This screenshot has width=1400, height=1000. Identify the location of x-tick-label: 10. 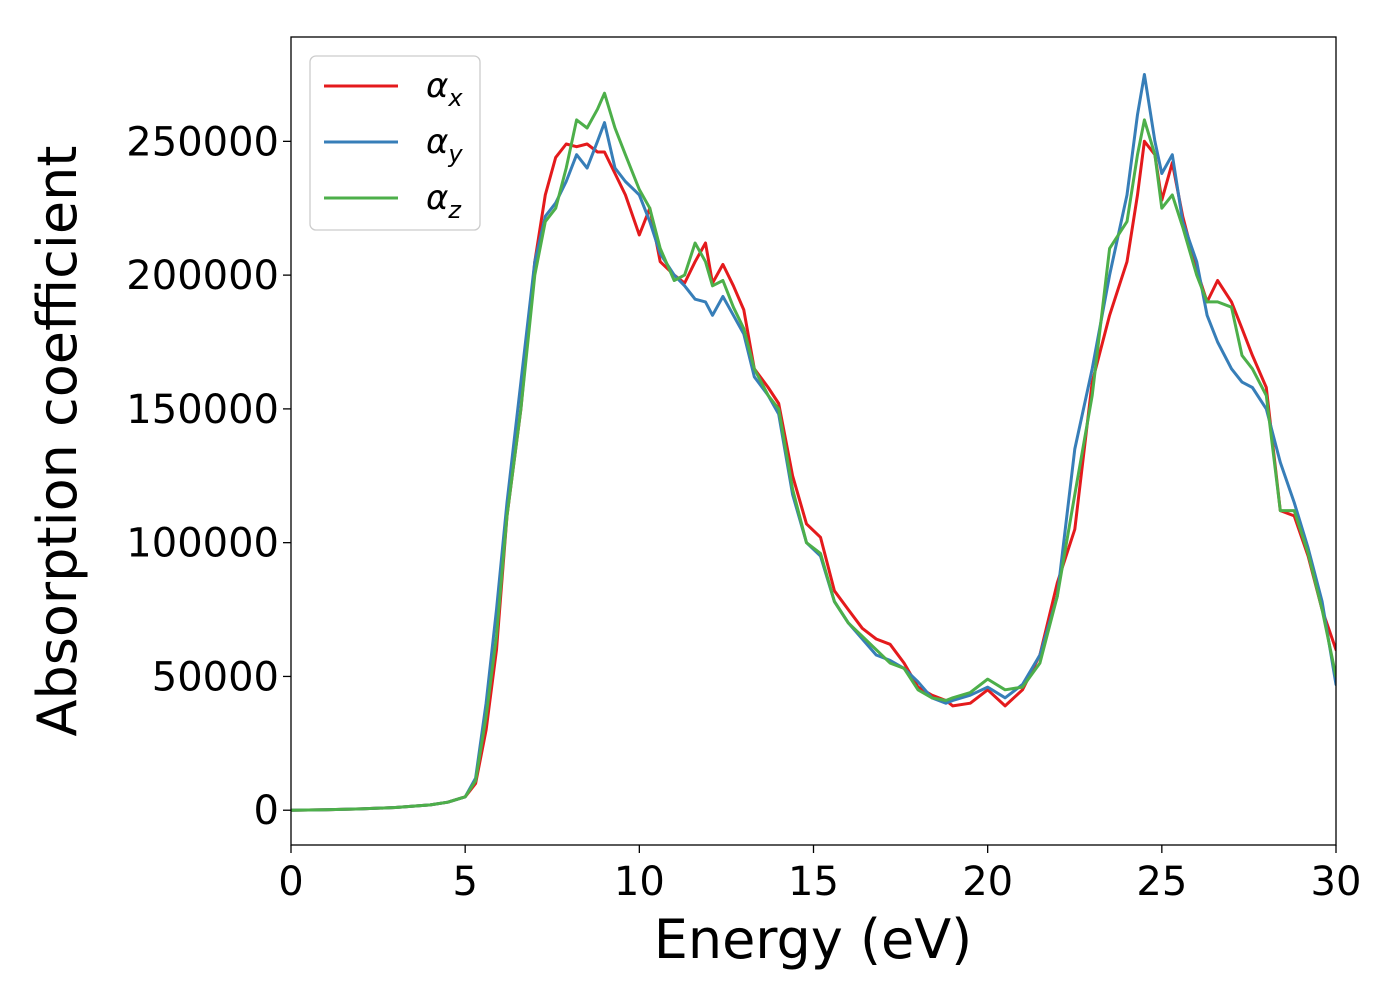
(639, 882).